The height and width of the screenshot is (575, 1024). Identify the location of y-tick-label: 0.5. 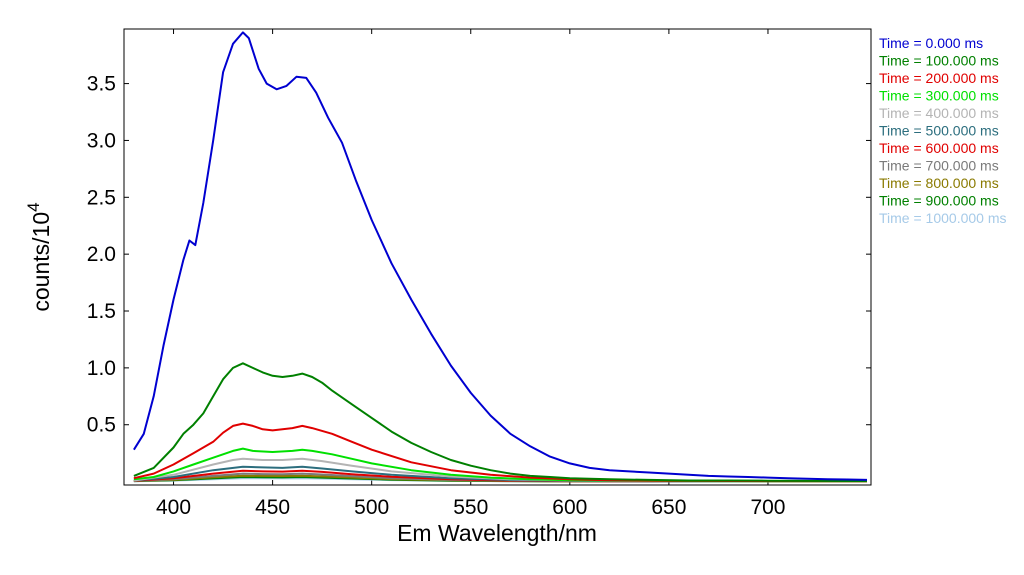
(101, 425).